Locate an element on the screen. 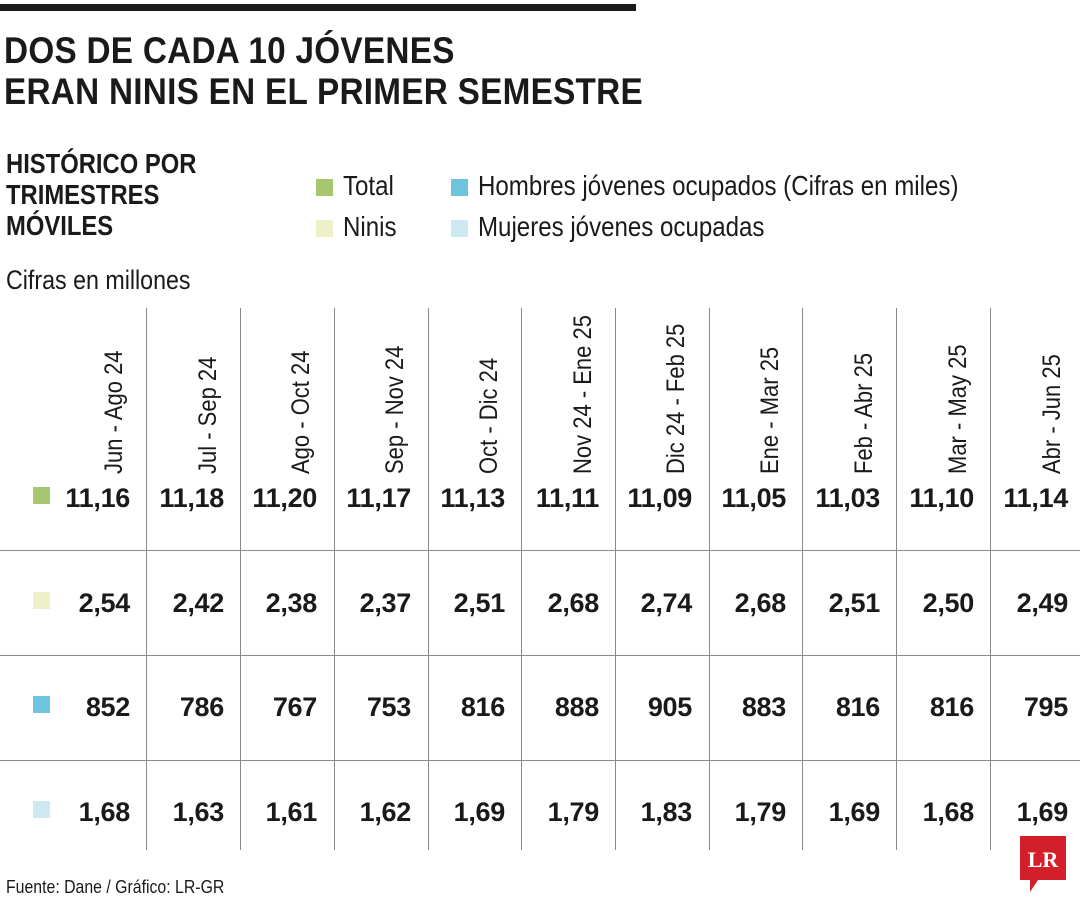 The width and height of the screenshot is (1080, 900). column-header-label: Nov 24 - Ene 25 is located at coordinates (583, 394).